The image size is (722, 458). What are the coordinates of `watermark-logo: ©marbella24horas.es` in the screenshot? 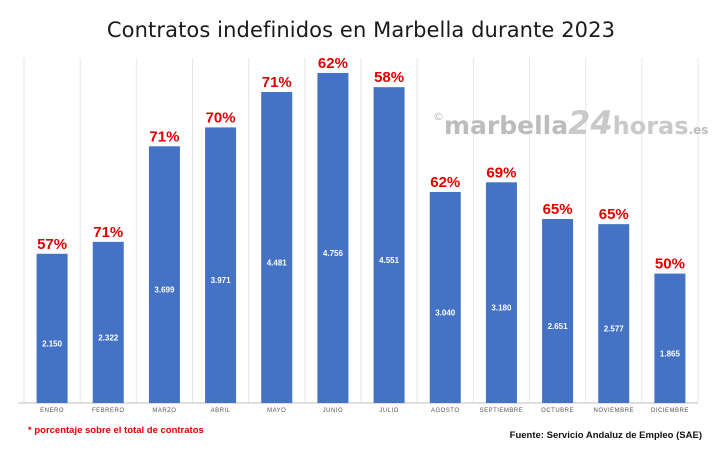 It's located at (570, 123).